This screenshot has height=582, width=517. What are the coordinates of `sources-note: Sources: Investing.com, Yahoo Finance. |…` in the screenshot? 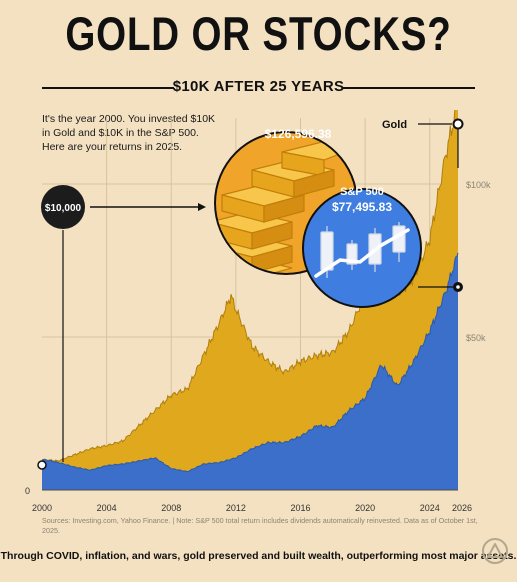 It's located at (260, 525).